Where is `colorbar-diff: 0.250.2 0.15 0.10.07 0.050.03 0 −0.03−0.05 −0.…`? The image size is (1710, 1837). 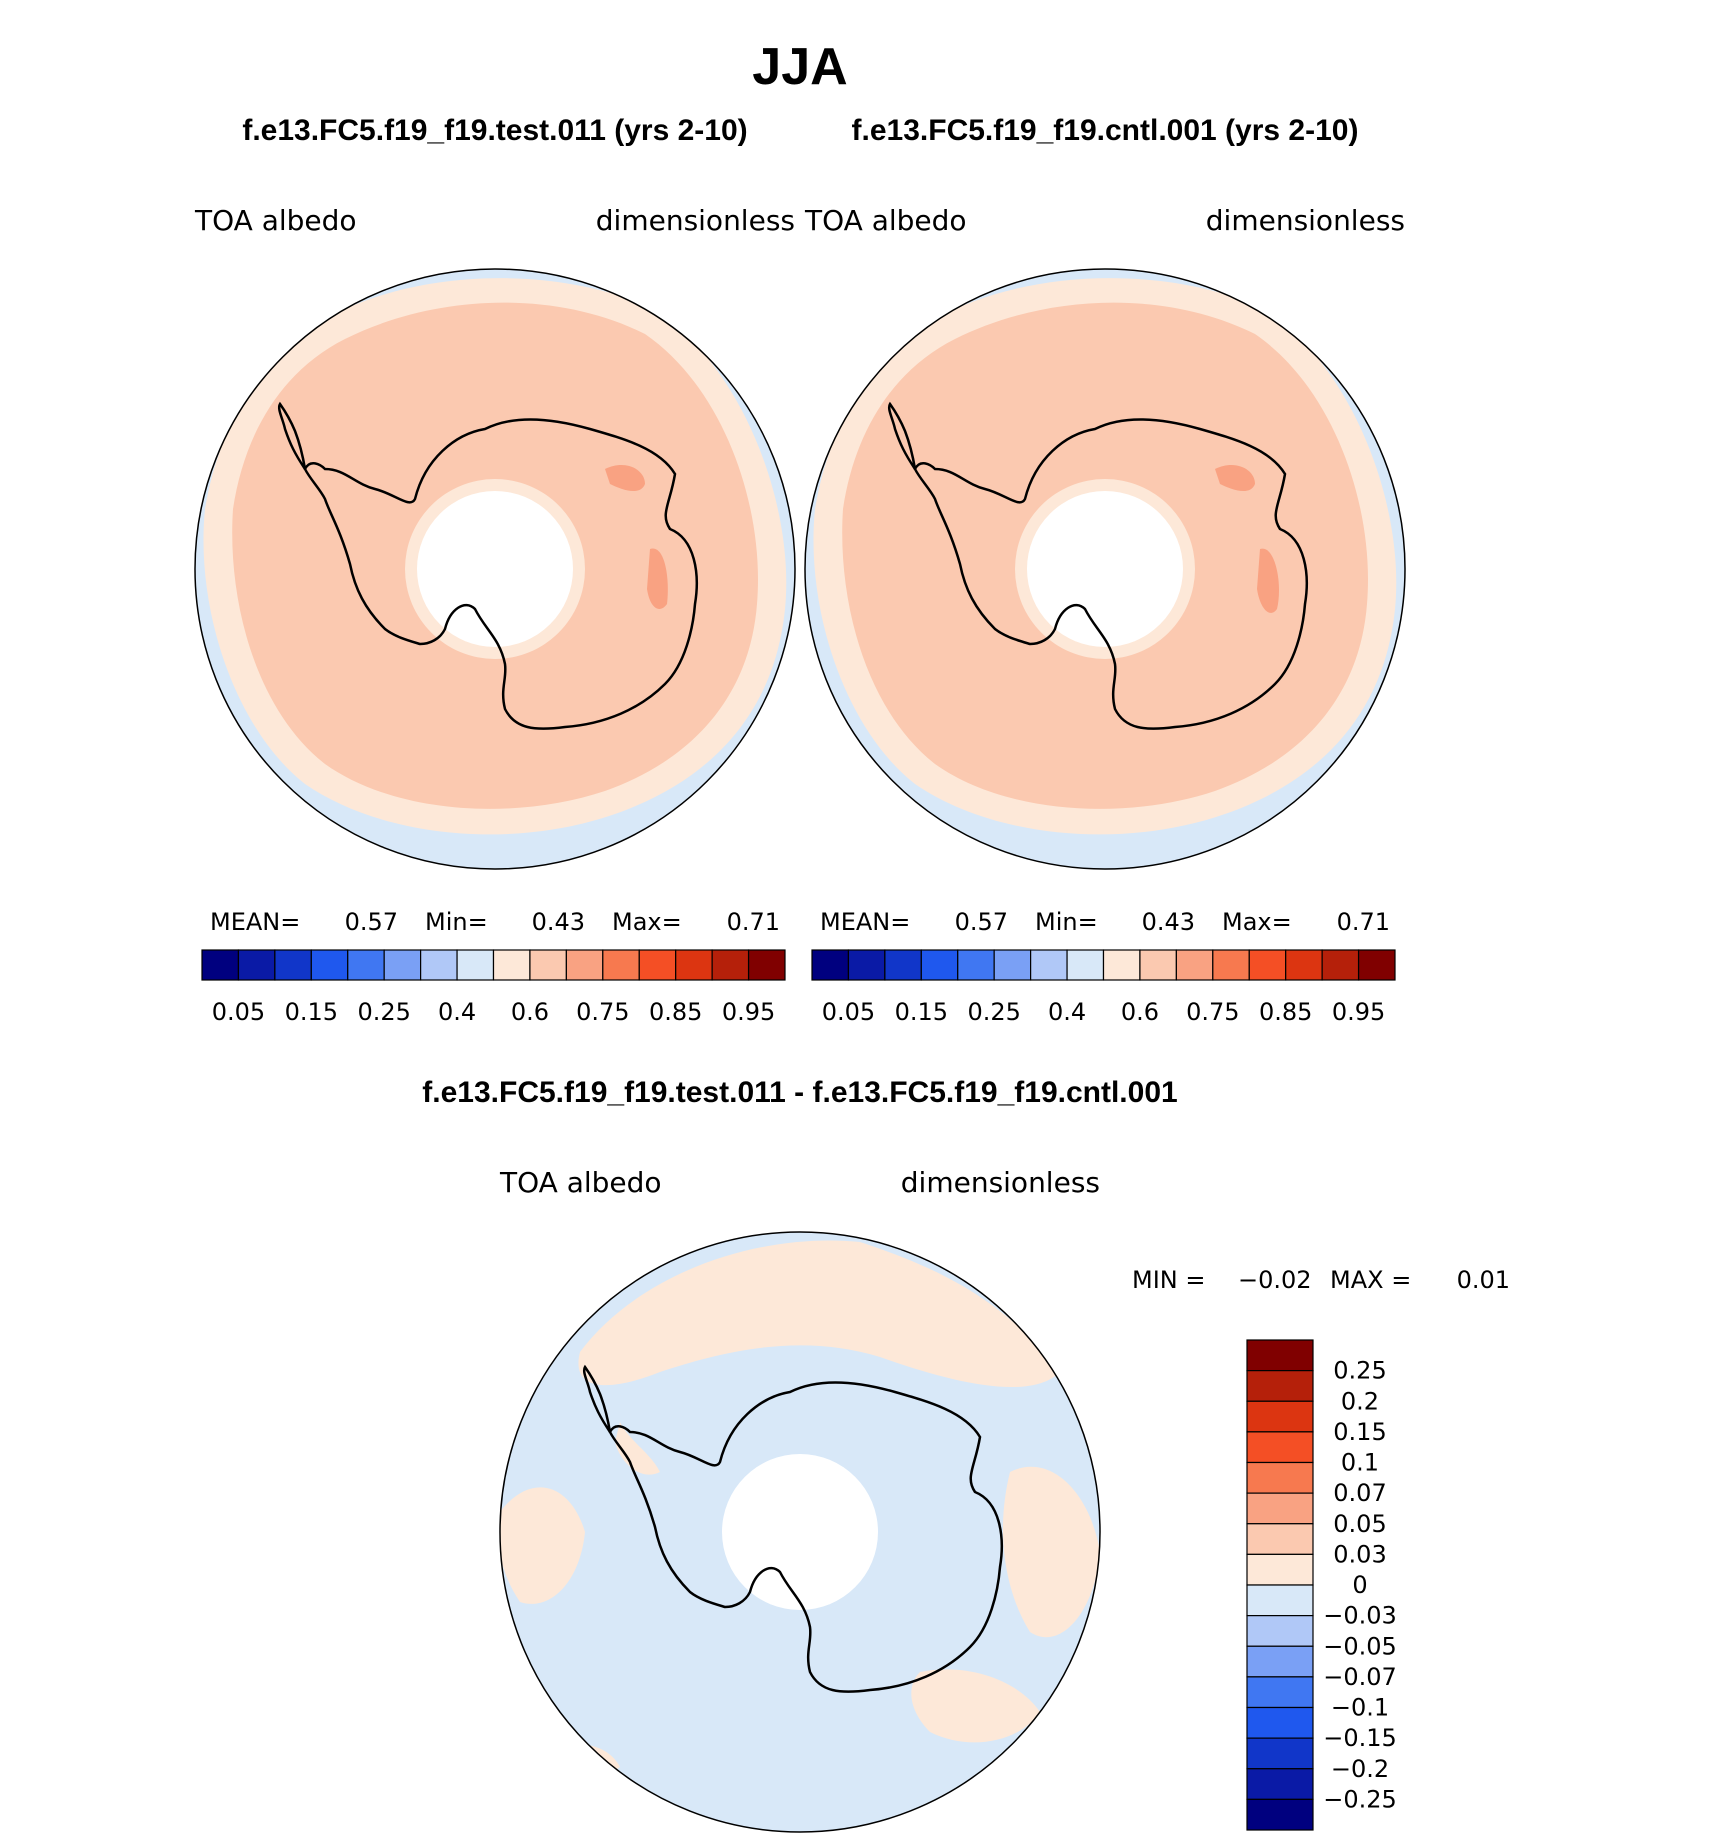
colorbar-diff: 0.250.2 0.15 0.10.07 0.050.03 0 −0.03−0.05 −0.… is located at coordinates (1321, 1585).